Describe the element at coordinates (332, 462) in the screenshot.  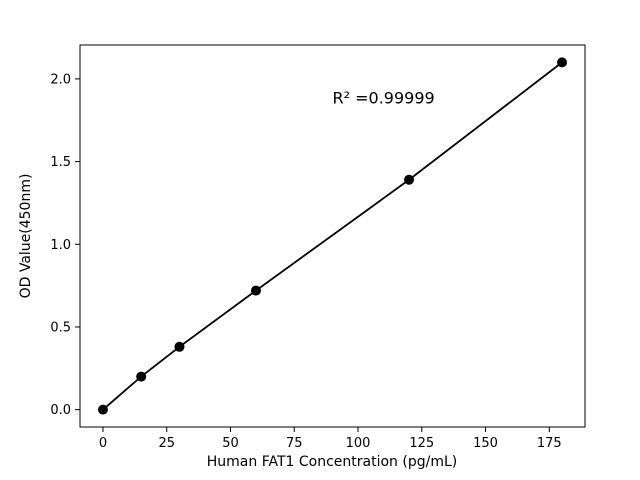
I see `x-axis-label: Human FAT1 Concentration (pg/mL)` at that location.